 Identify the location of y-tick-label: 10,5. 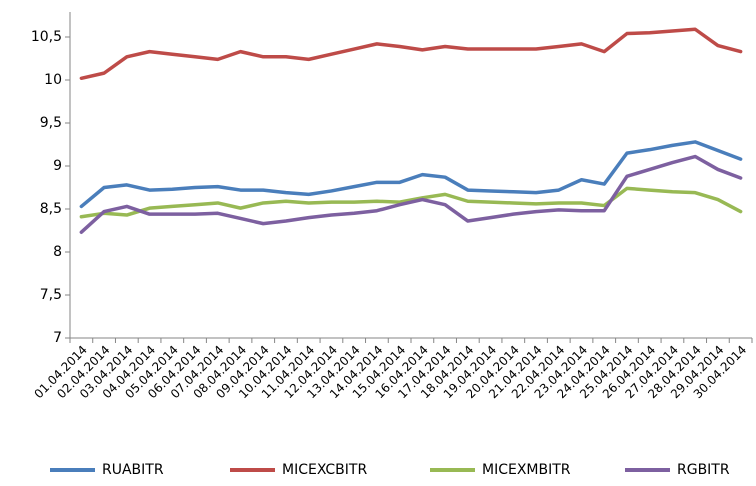
(46, 37).